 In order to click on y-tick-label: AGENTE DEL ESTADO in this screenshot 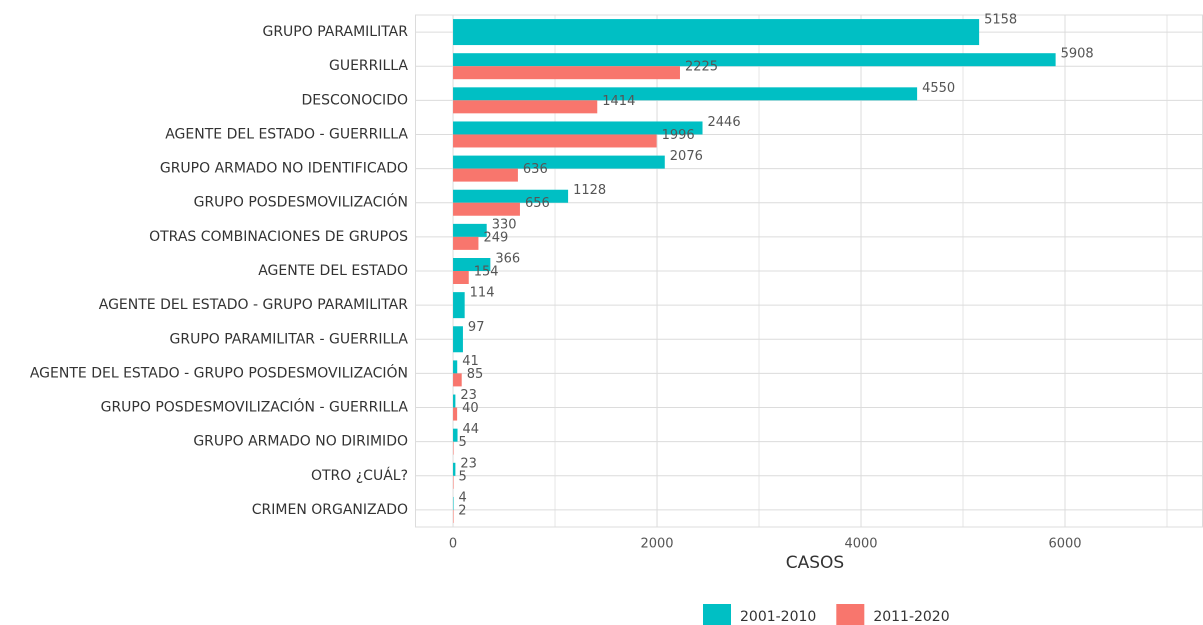, I will do `click(333, 271)`.